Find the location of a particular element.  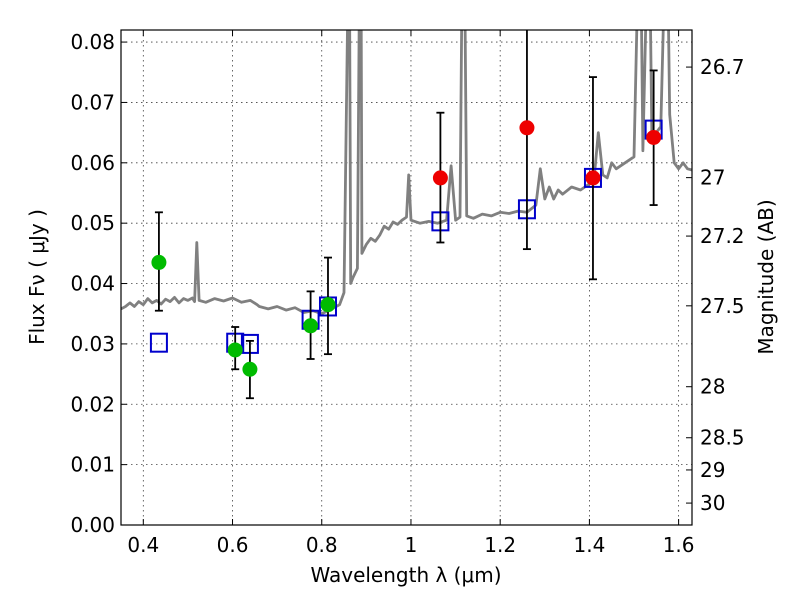

x-tick-label: 1.6 is located at coordinates (679, 545).